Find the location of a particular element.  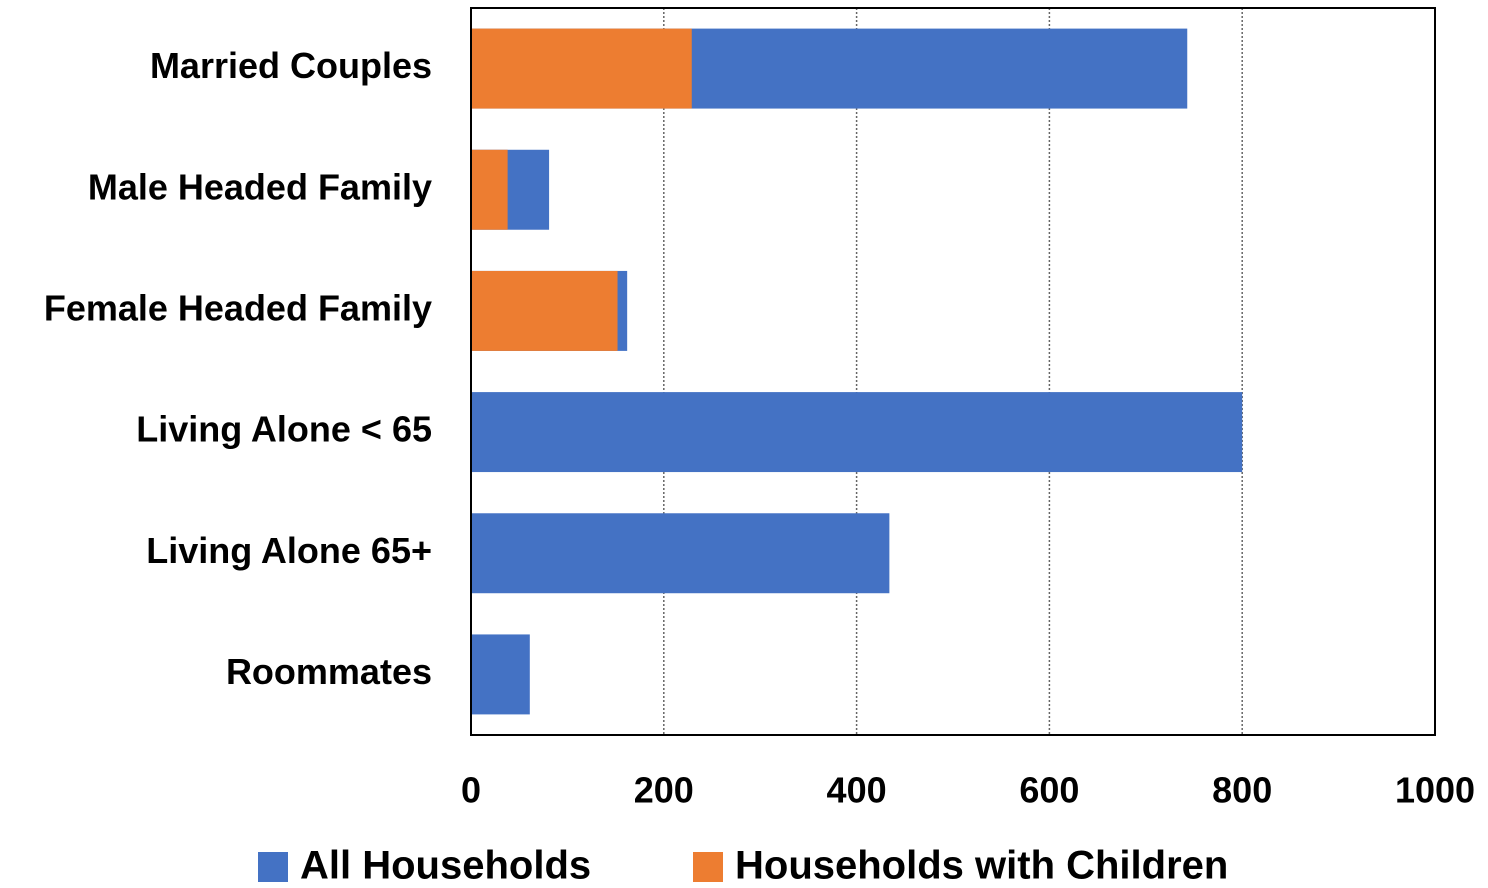

legend-label: All Households is located at coordinates (445, 866).